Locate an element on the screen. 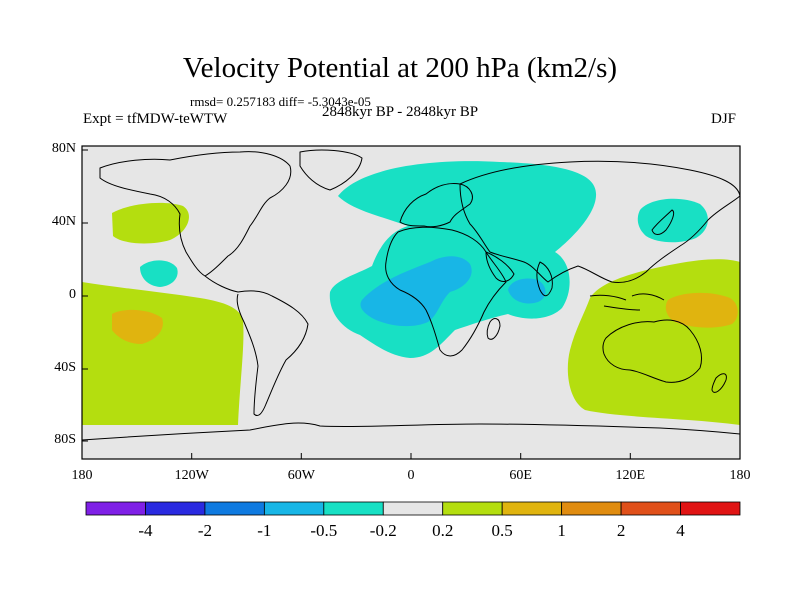 This screenshot has width=800, height=600. coastline-africa is located at coordinates (446, 291).